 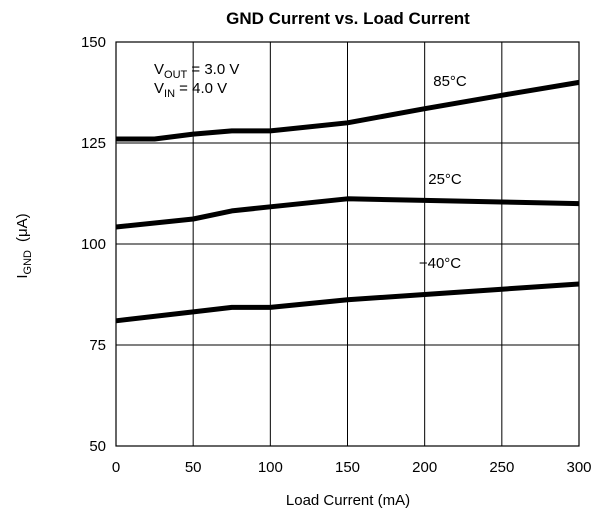 What do you see at coordinates (445, 179) in the screenshot?
I see `series-label-1: 25°C` at bounding box center [445, 179].